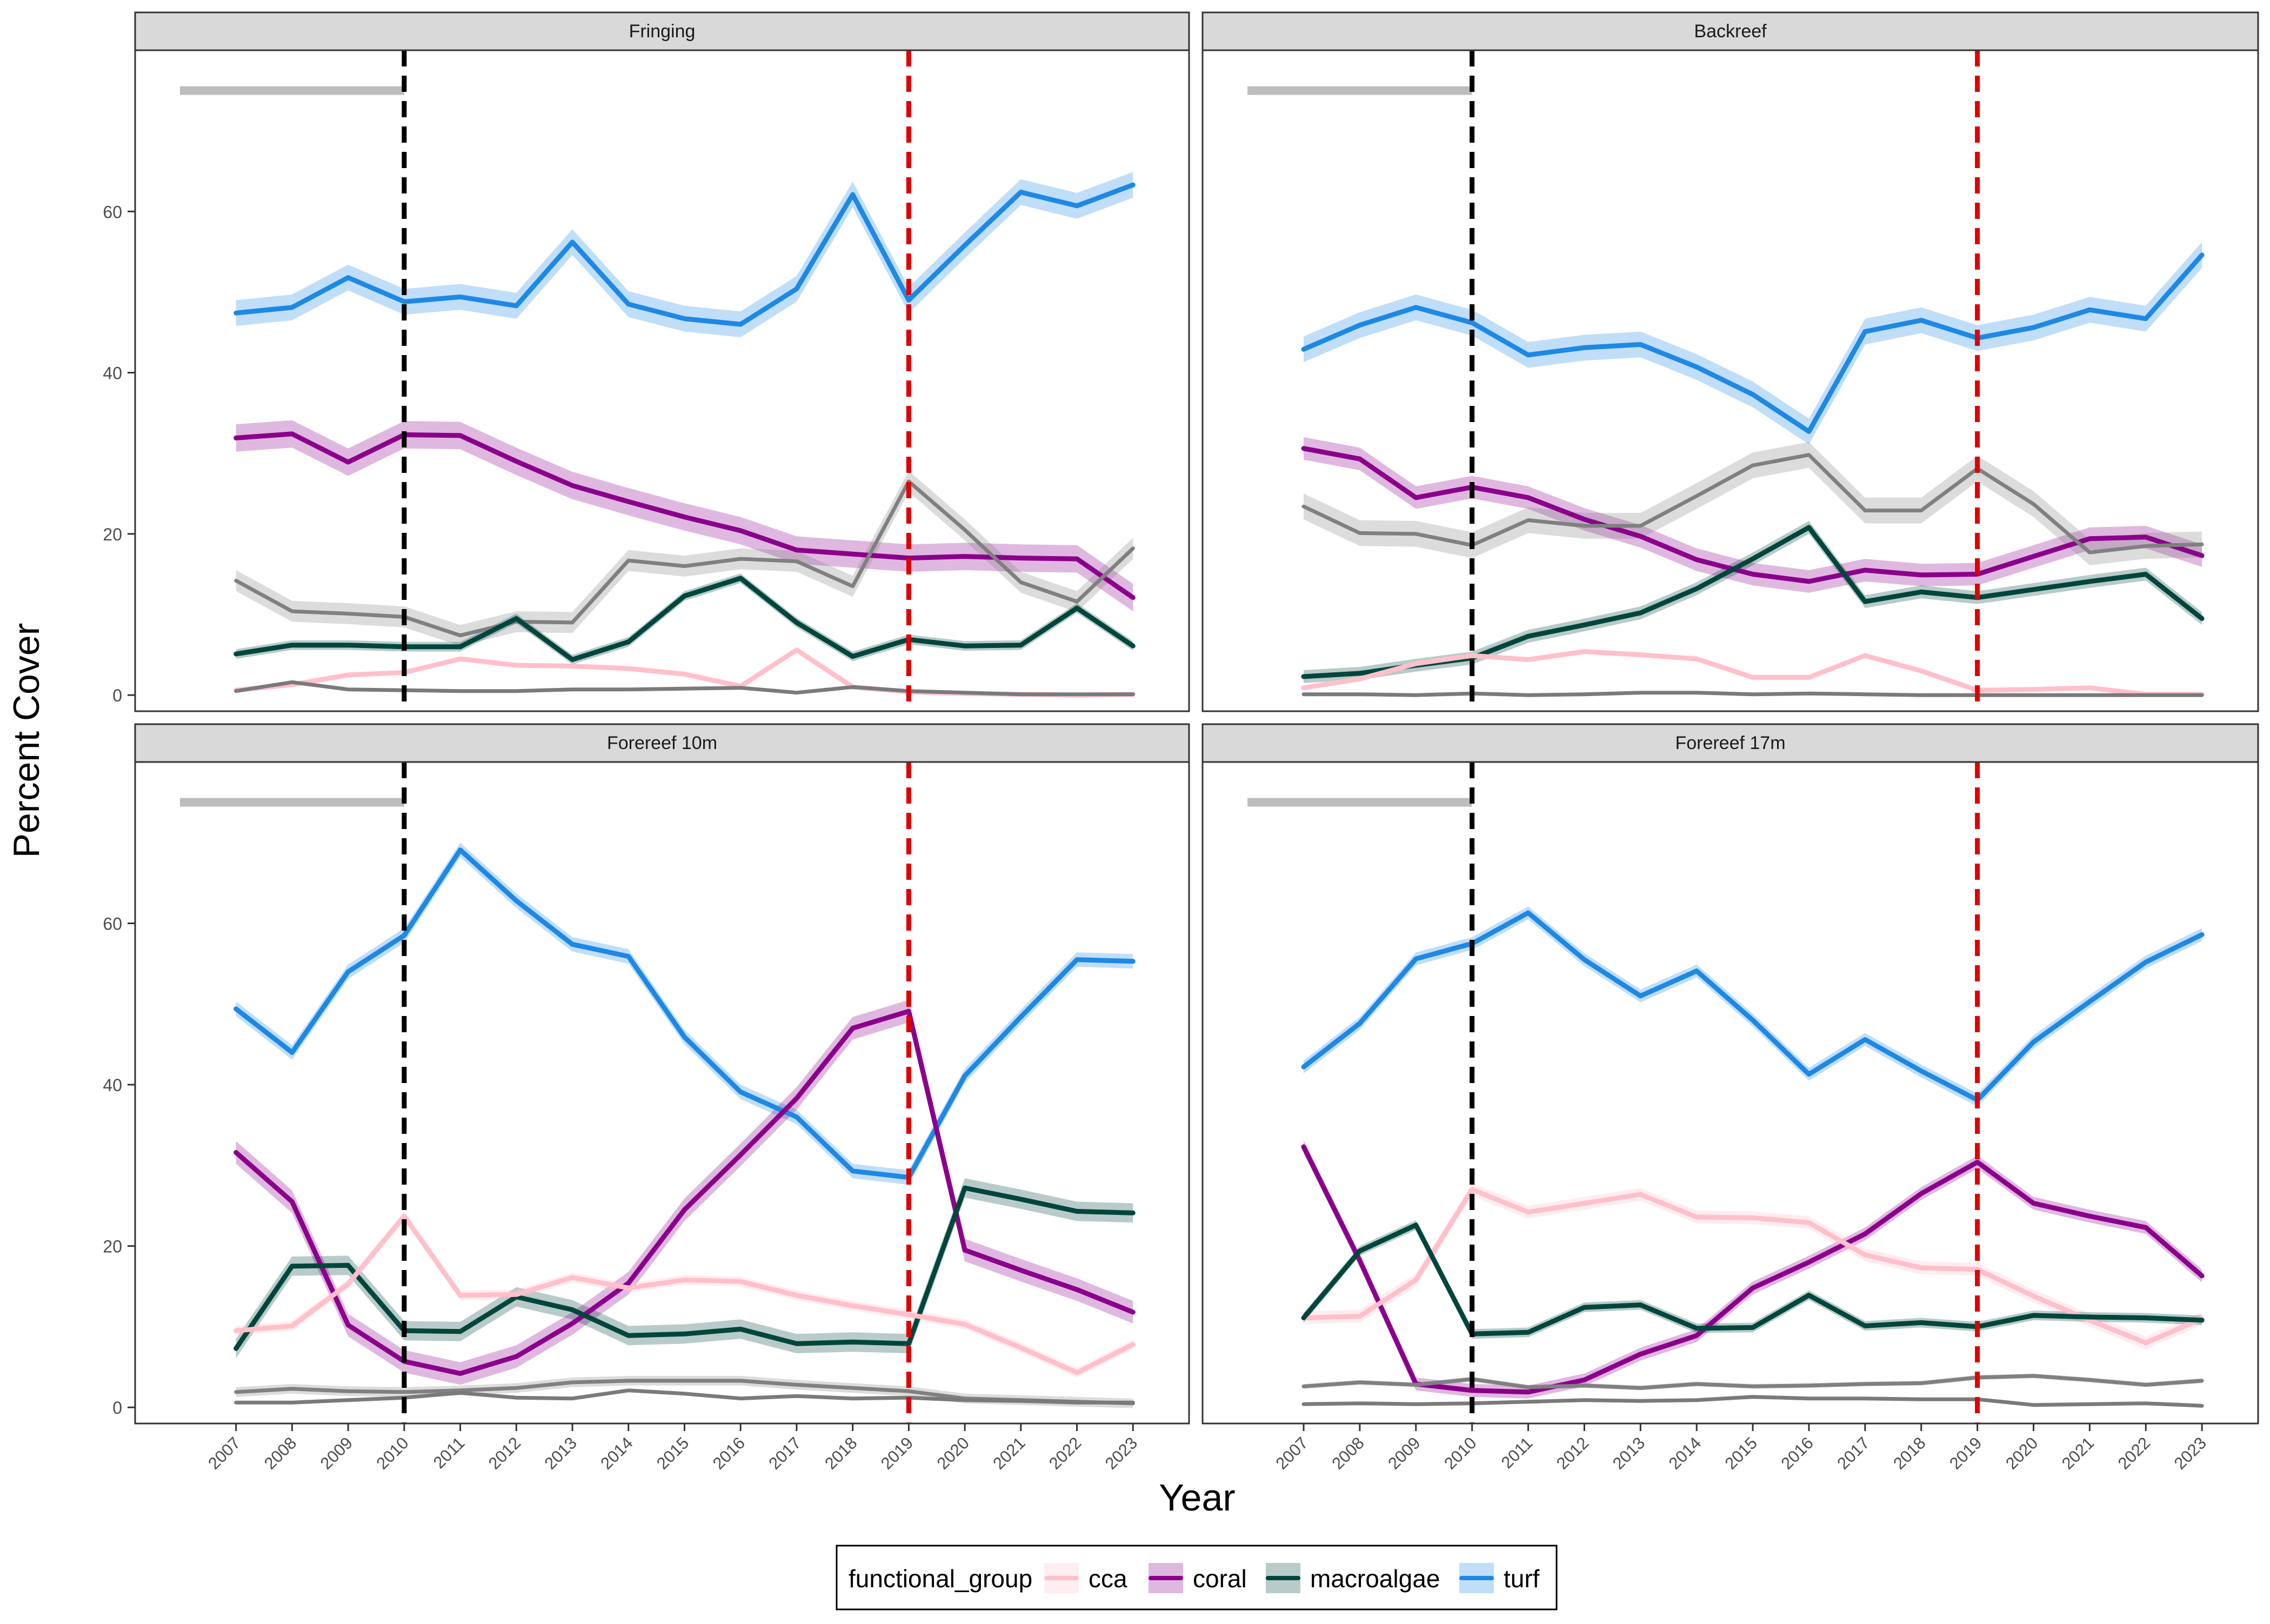  What do you see at coordinates (1753, 673) in the screenshot?
I see `series-line-backreef-cca` at bounding box center [1753, 673].